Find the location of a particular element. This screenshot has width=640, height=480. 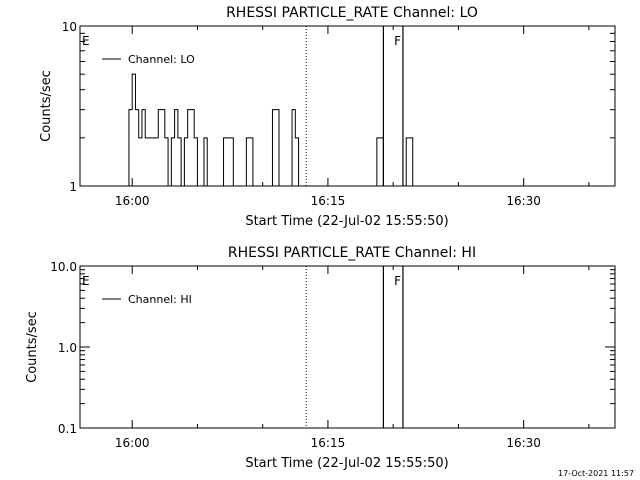

y-tick-label: 0.1 is located at coordinates (67, 429).